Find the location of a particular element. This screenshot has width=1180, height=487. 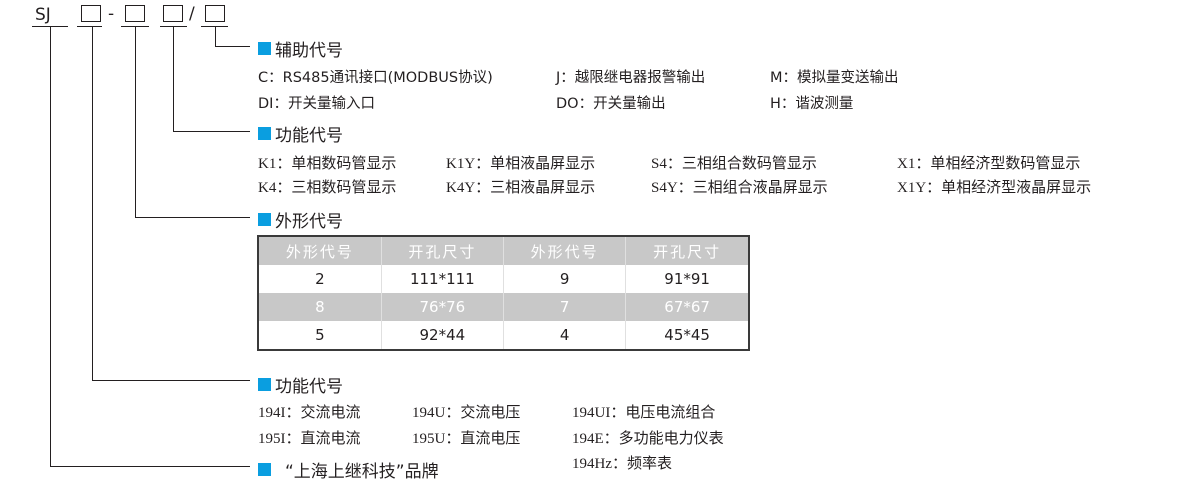

aux-item: DO：开关量输出 is located at coordinates (611, 104).